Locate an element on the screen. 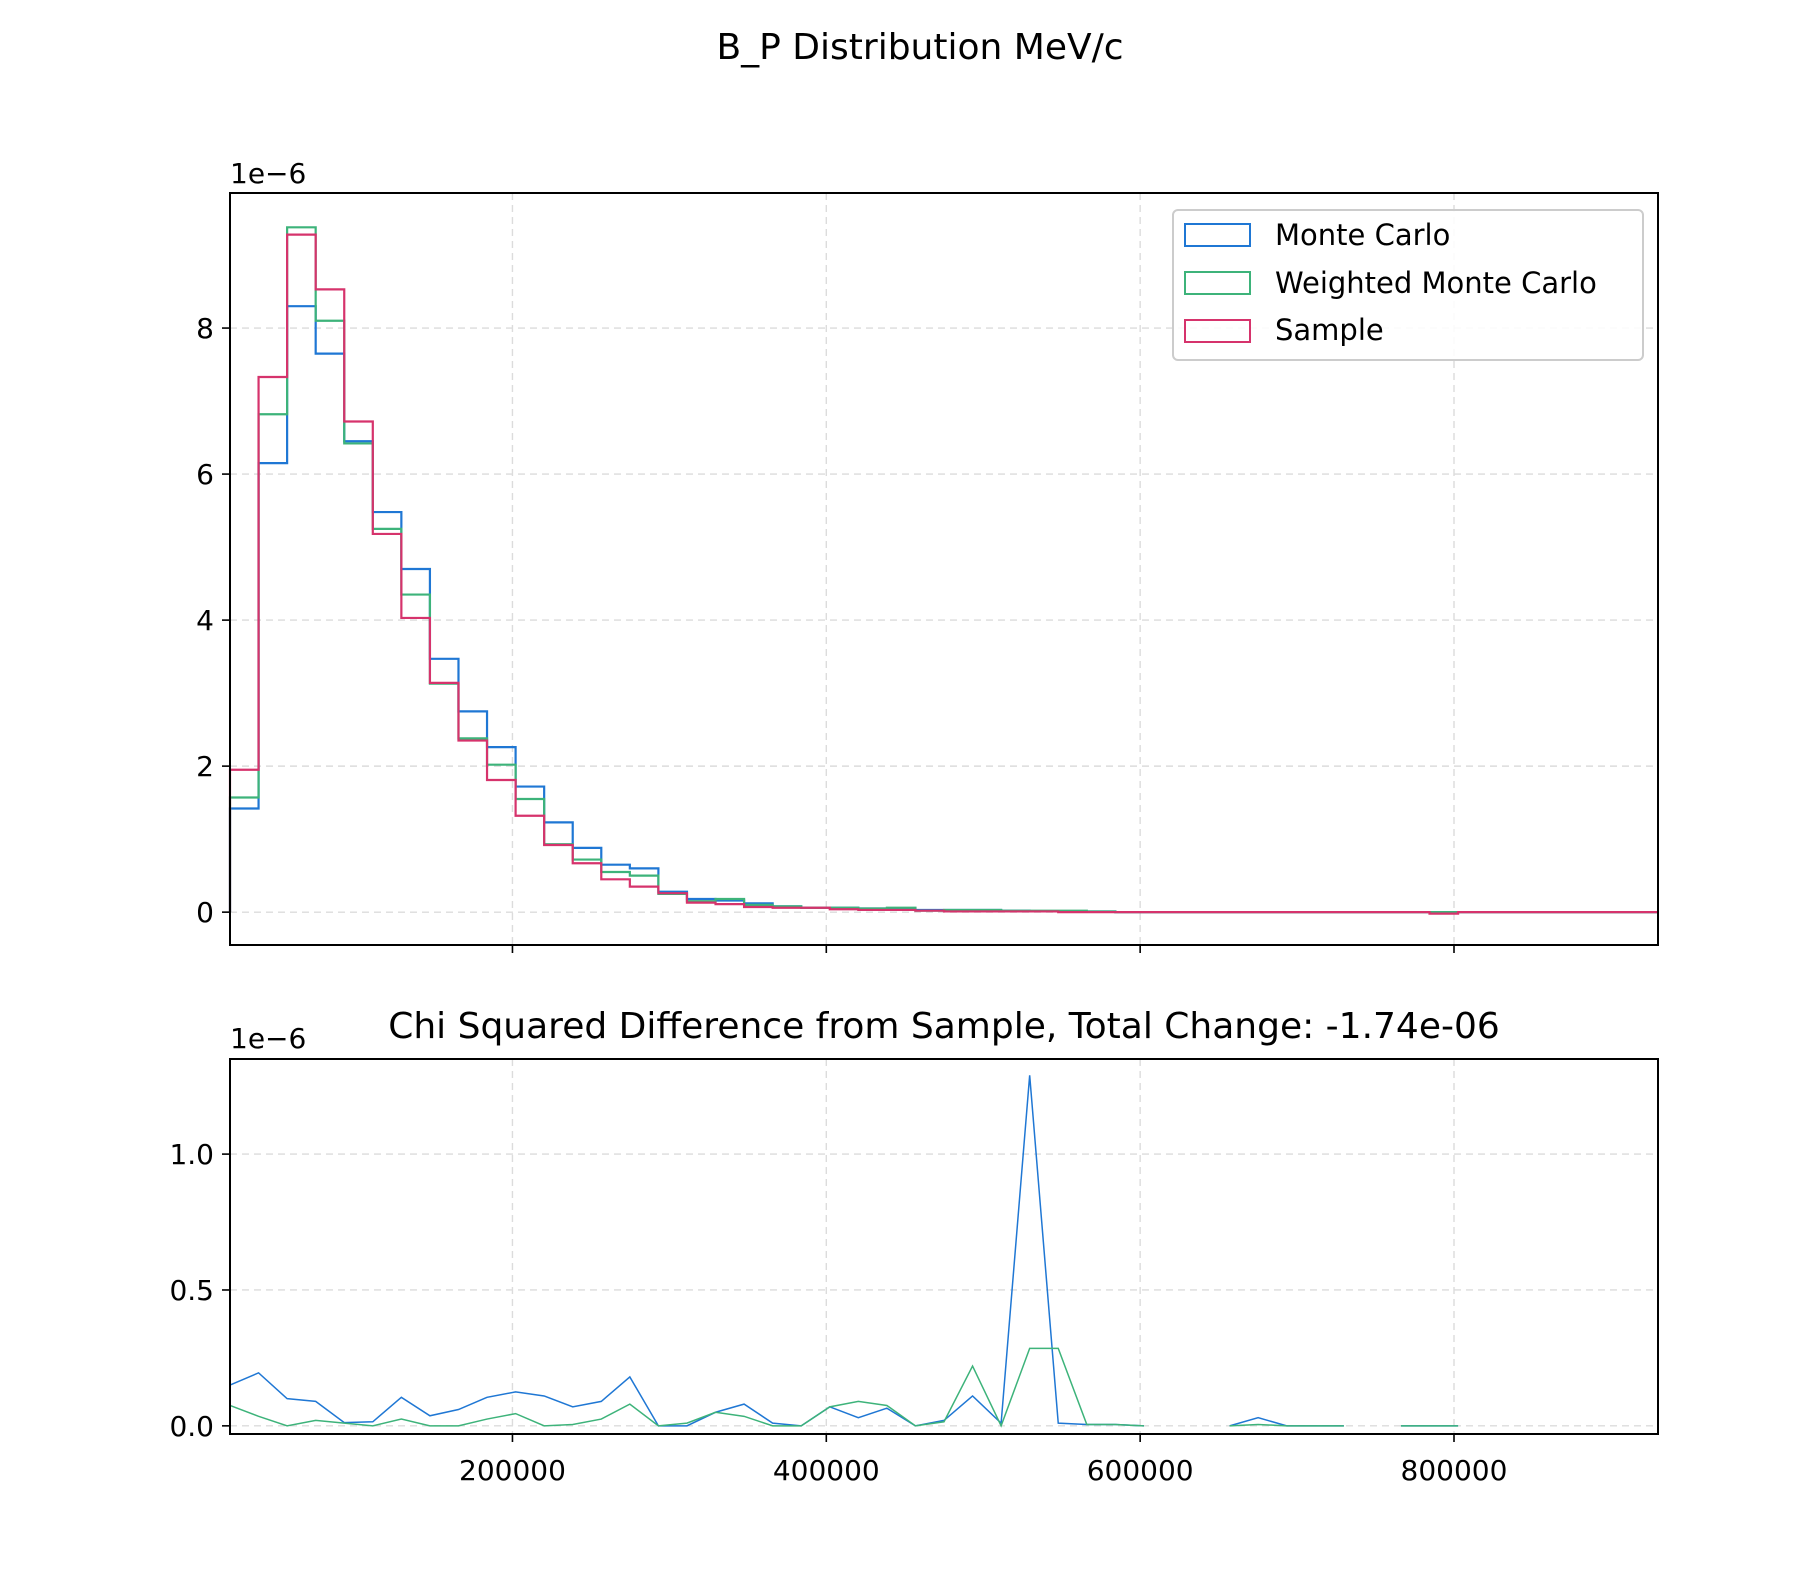 This screenshot has height=1593, width=1816. legend-box is located at coordinates (1408, 285).